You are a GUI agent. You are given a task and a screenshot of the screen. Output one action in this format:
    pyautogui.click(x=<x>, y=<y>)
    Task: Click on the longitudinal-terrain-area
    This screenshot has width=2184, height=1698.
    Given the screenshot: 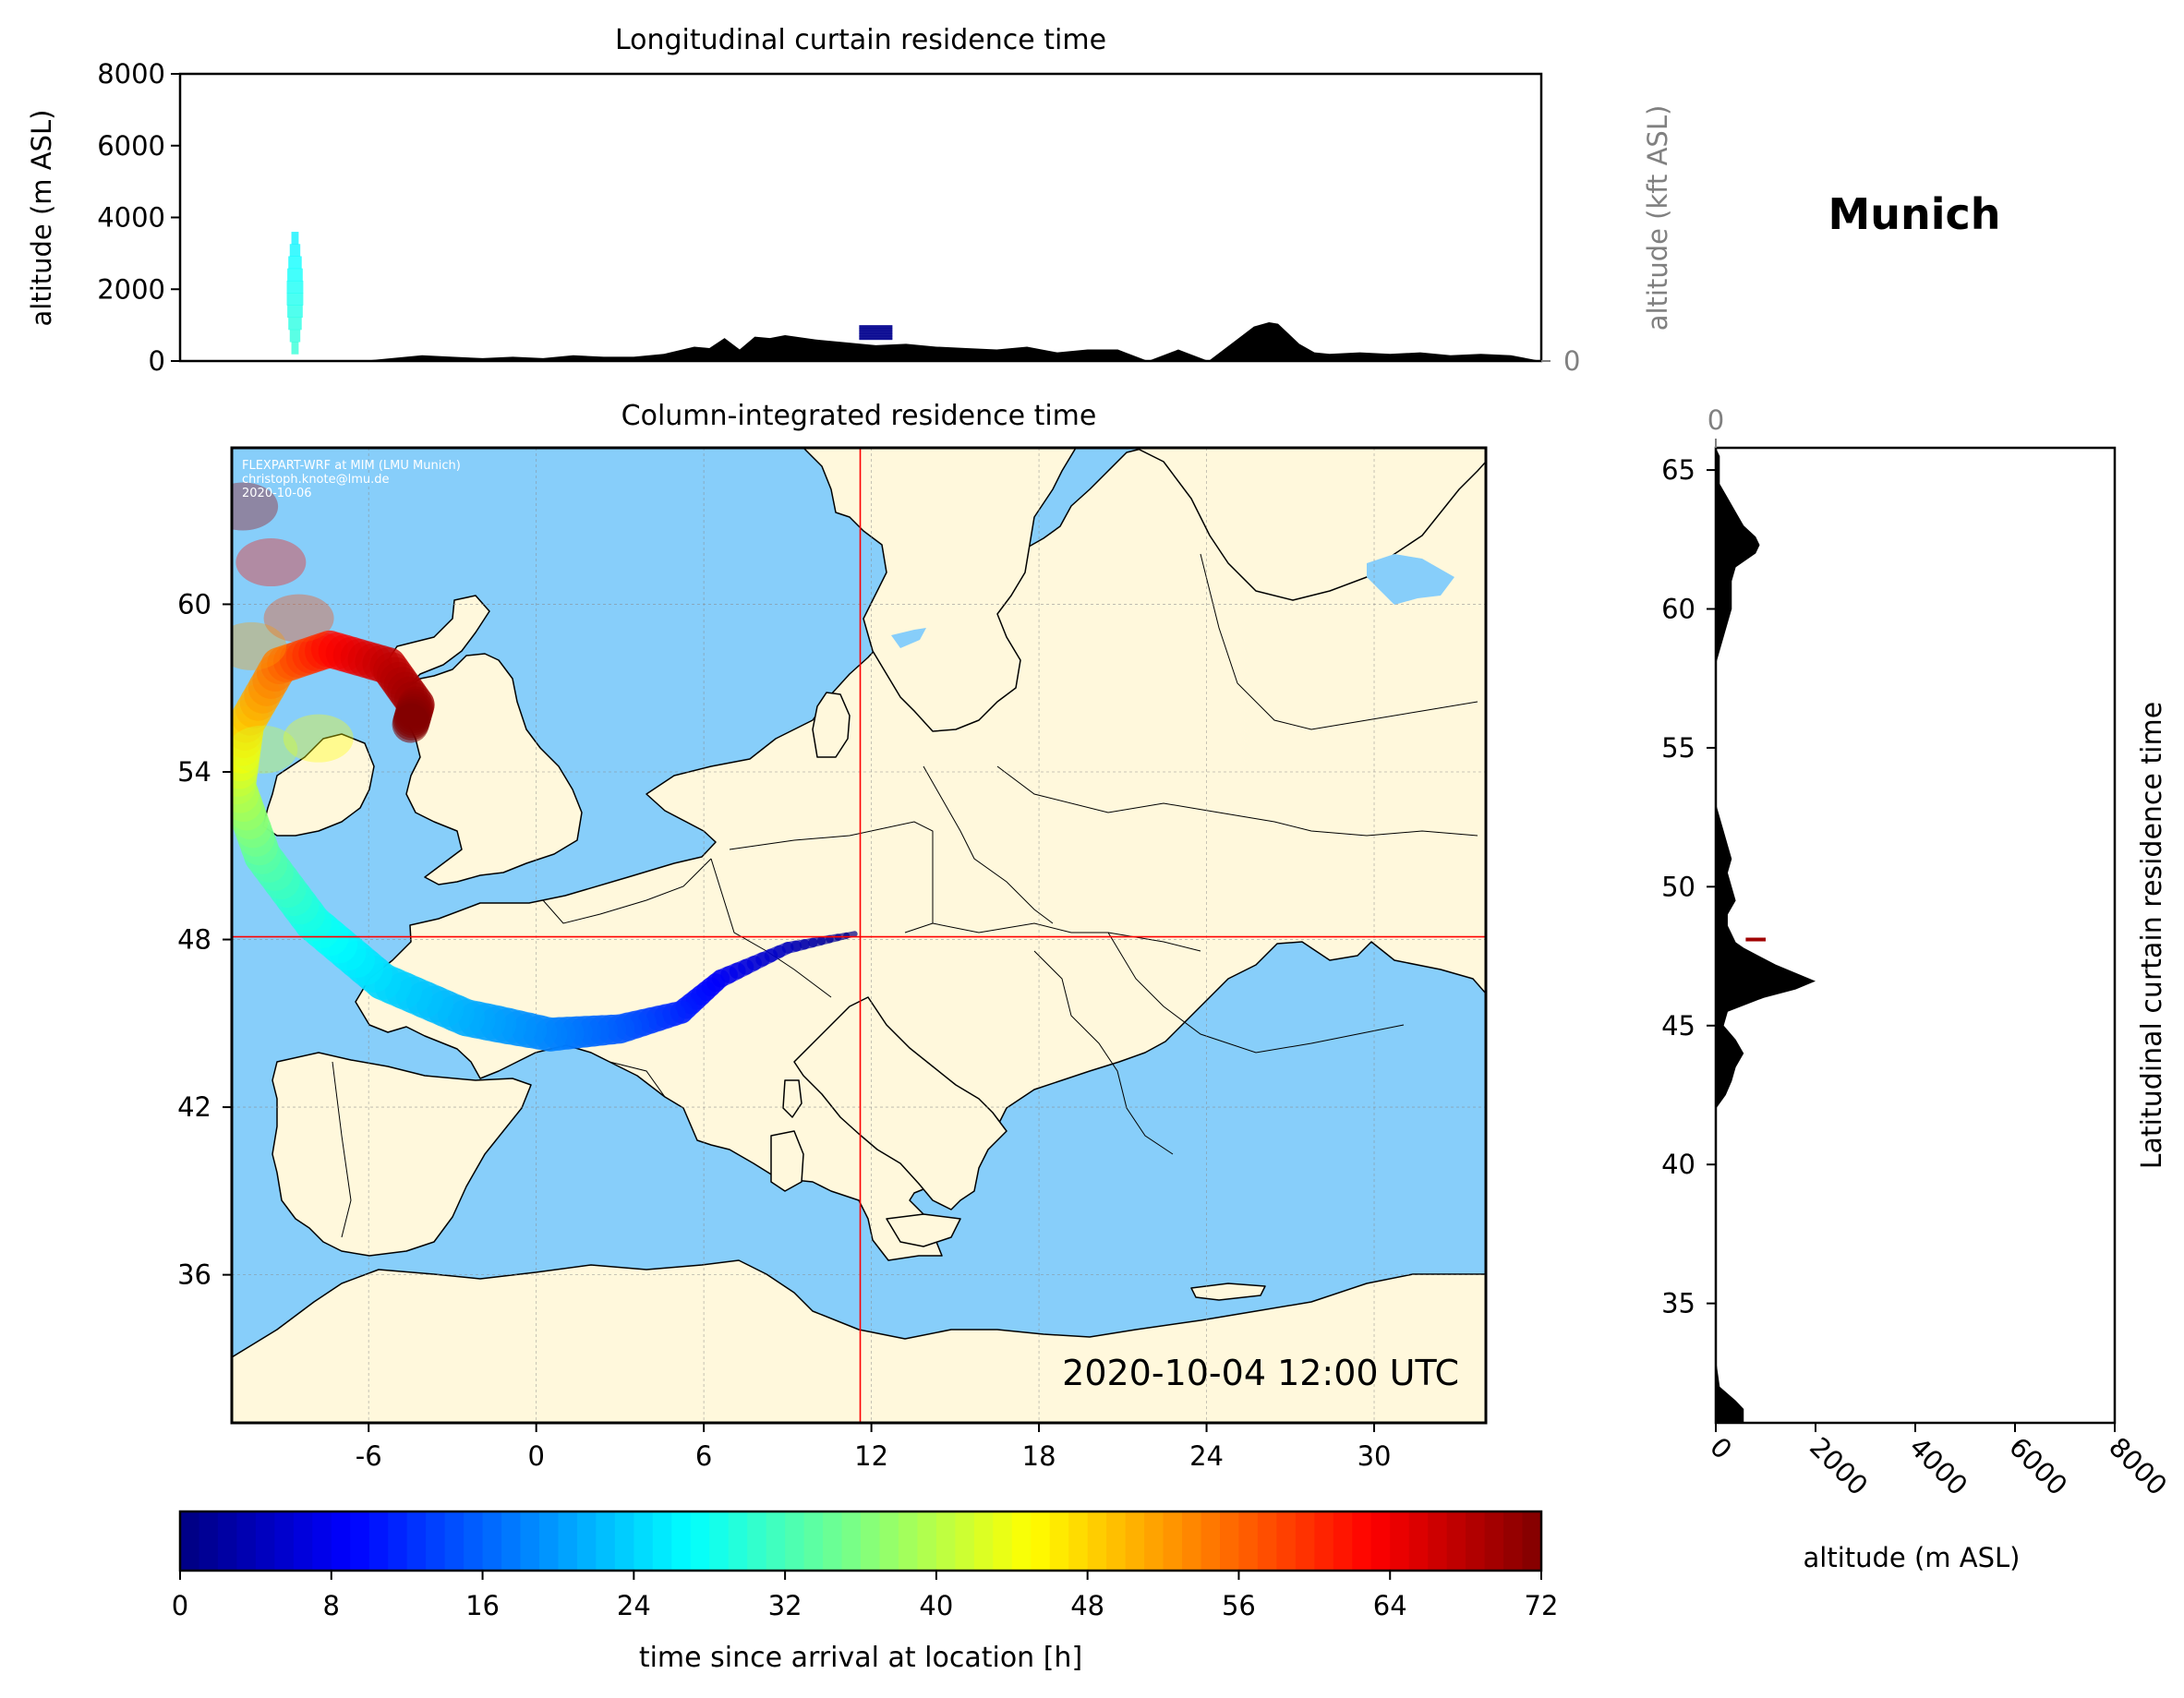 What is the action you would take?
    pyautogui.click(x=860, y=341)
    